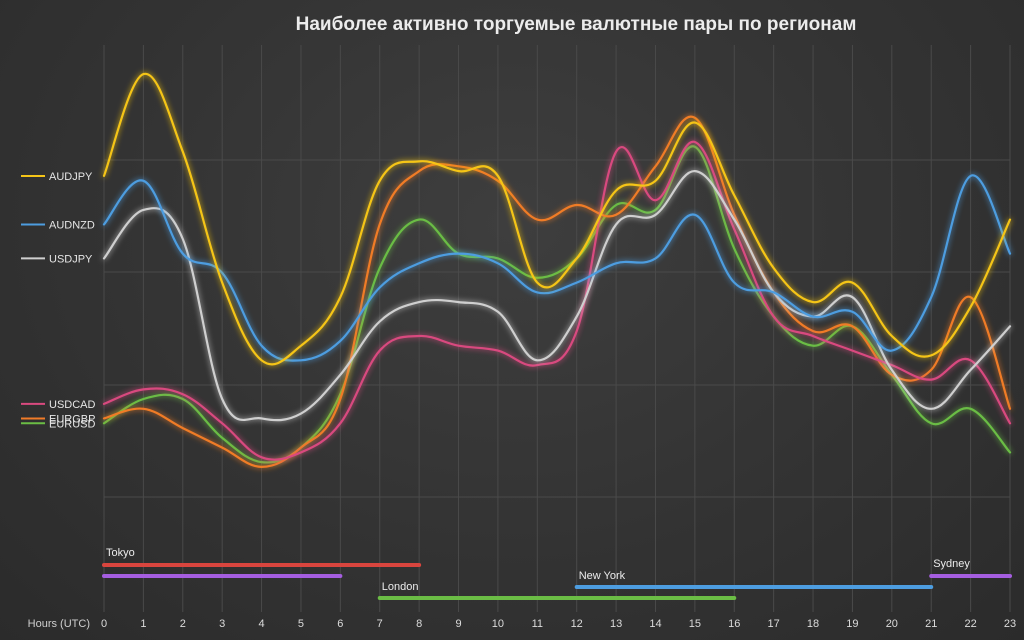  What do you see at coordinates (557, 573) in the screenshot?
I see `sessions: Tokyo London New York Sydney` at bounding box center [557, 573].